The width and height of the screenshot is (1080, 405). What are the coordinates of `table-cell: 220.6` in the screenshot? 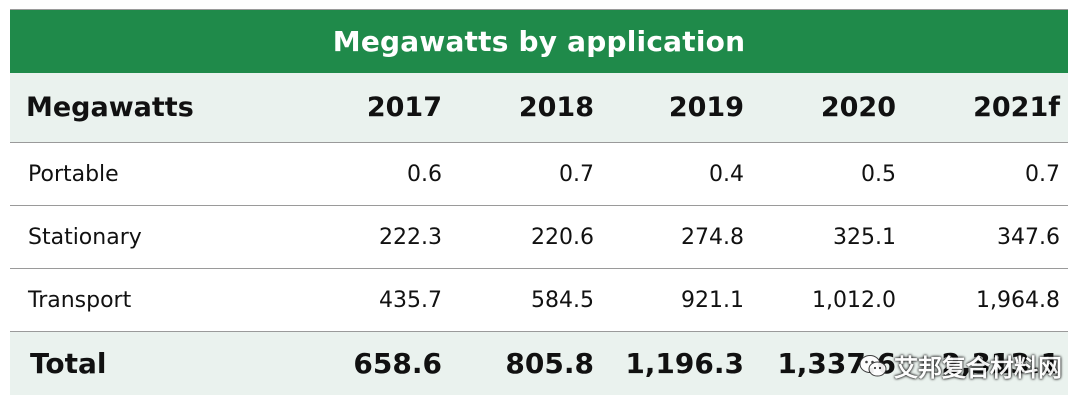 It's located at (562, 237).